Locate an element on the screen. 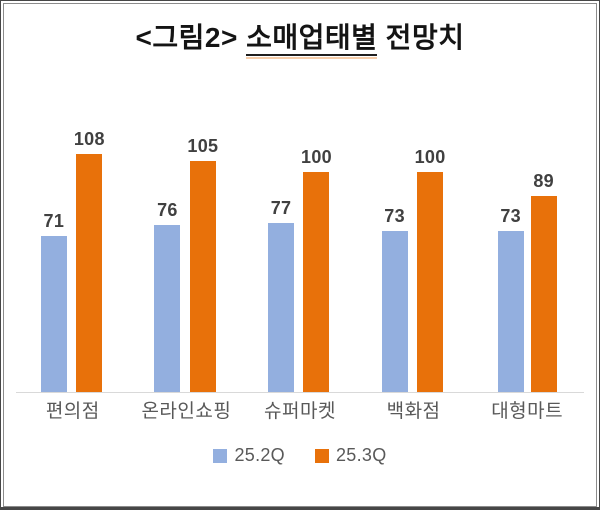 This screenshot has height=510, width=600. legend-item: 25.3Q is located at coordinates (351, 455).